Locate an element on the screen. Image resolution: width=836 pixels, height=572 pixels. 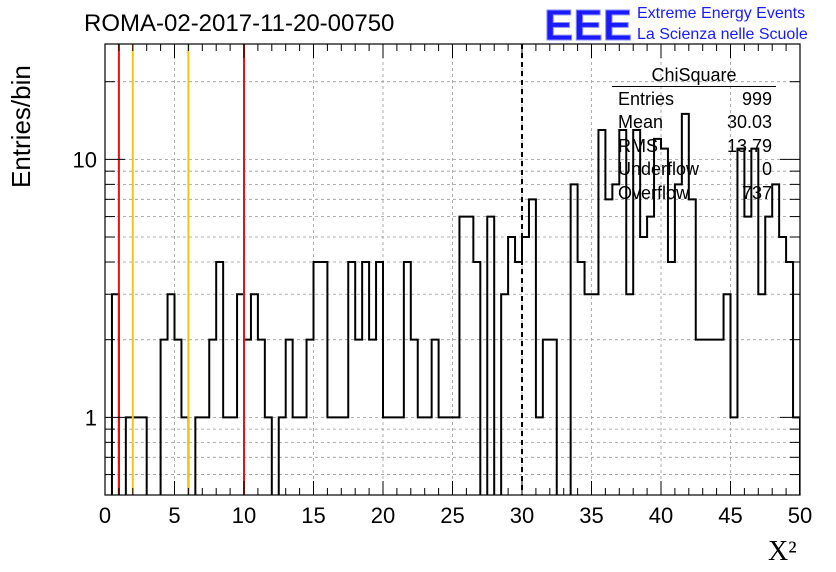
stats-value: 13.79 is located at coordinates (749, 145).